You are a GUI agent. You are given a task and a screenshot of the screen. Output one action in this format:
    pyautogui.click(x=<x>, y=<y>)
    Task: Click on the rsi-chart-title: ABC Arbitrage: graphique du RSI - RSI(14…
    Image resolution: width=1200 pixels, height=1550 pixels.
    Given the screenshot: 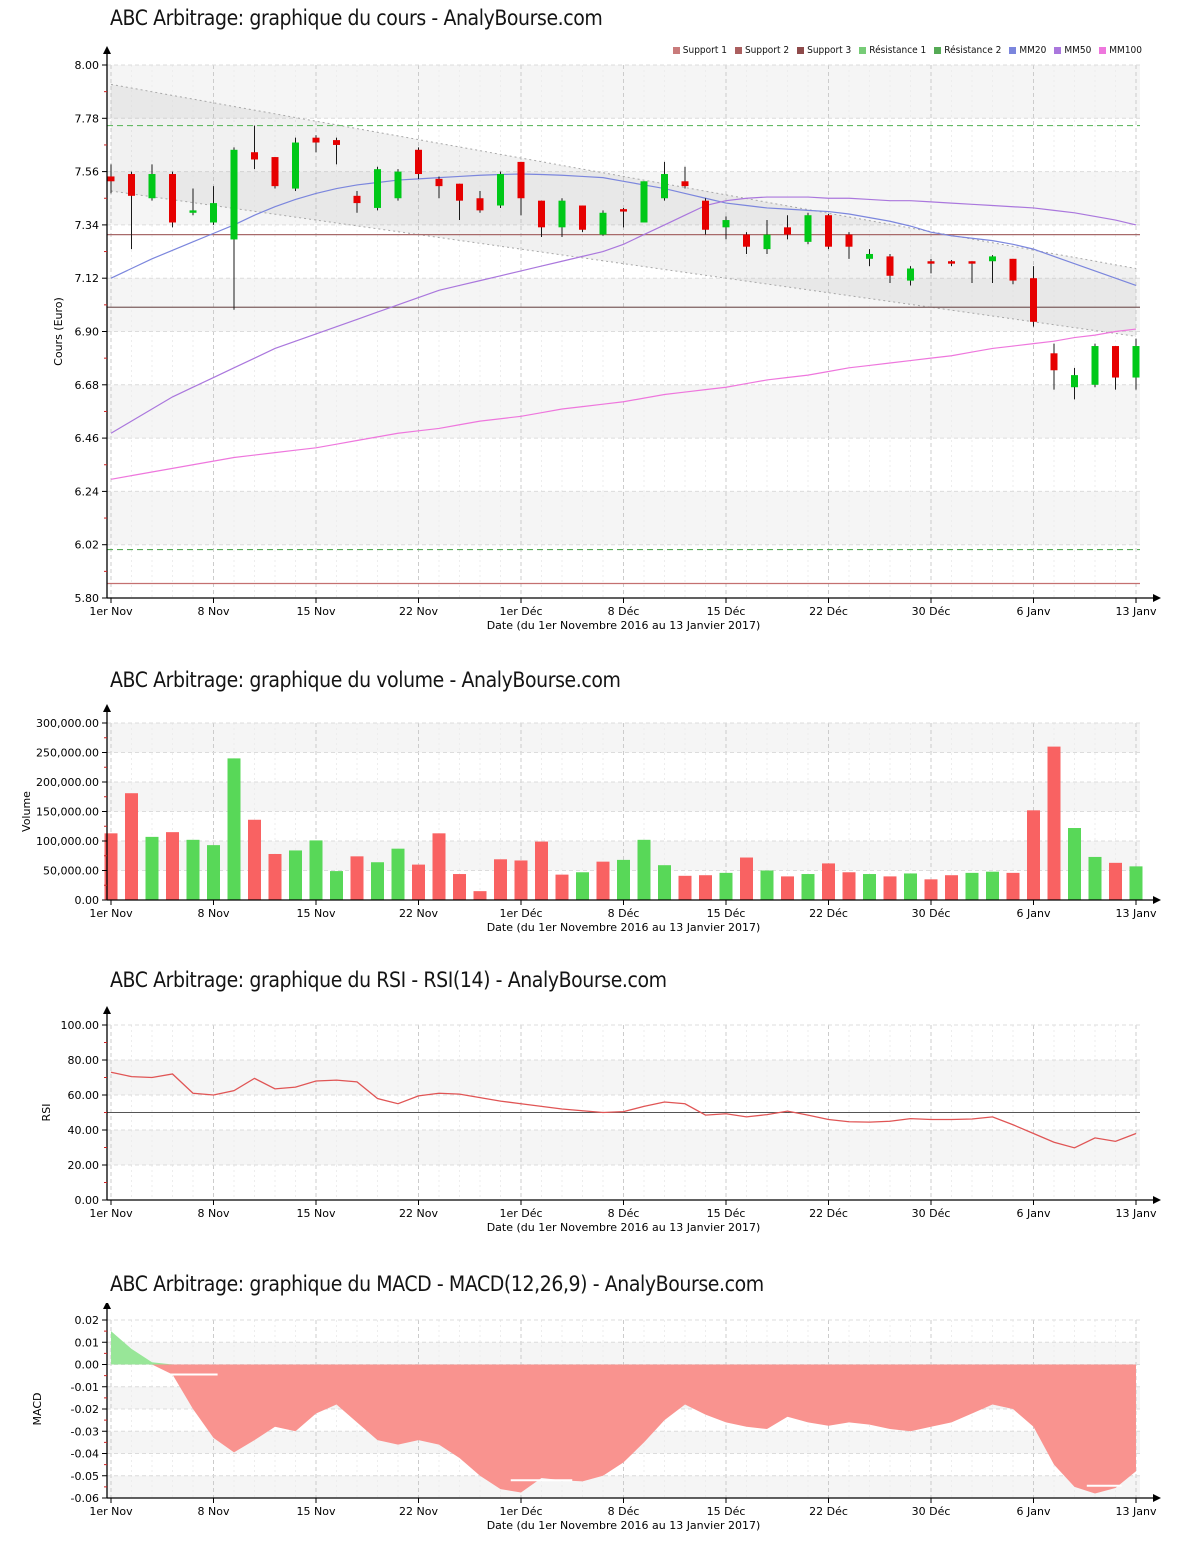 What is the action you would take?
    pyautogui.click(x=388, y=980)
    